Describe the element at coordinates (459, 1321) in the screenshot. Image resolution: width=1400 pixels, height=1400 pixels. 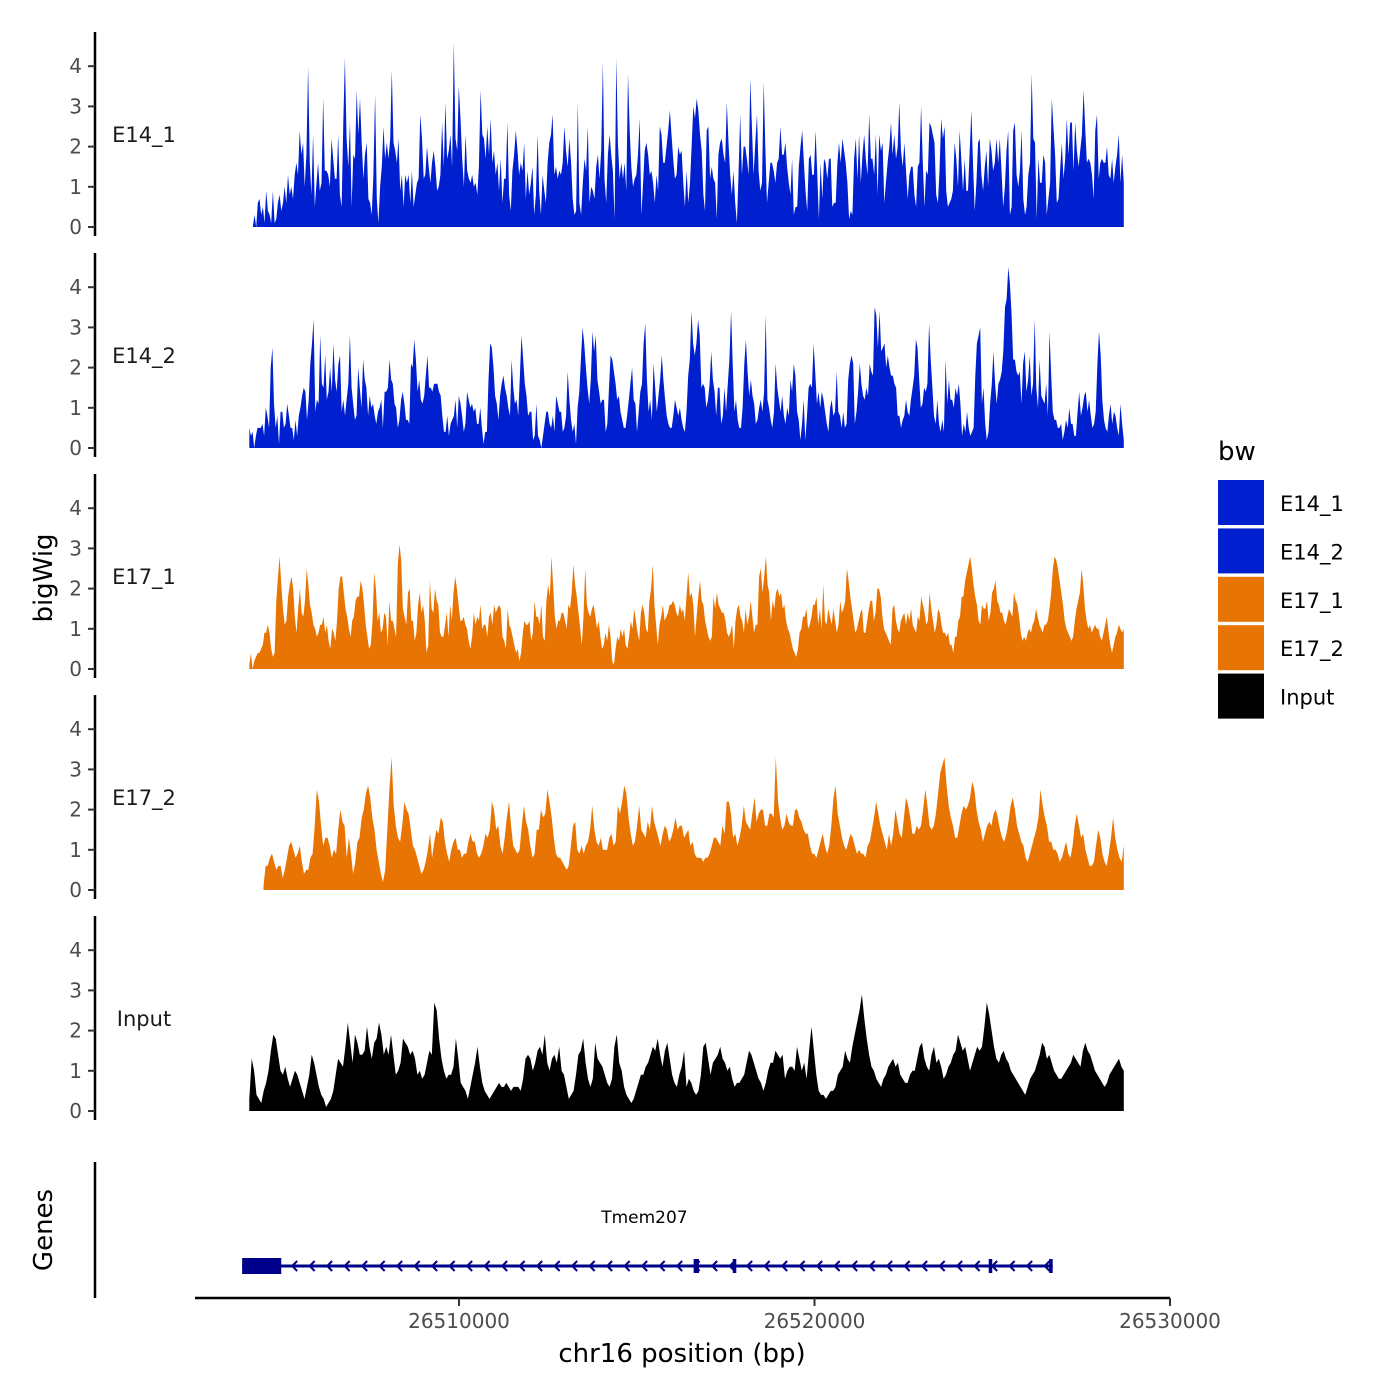
I see `x-tick-label: 26510000` at that location.